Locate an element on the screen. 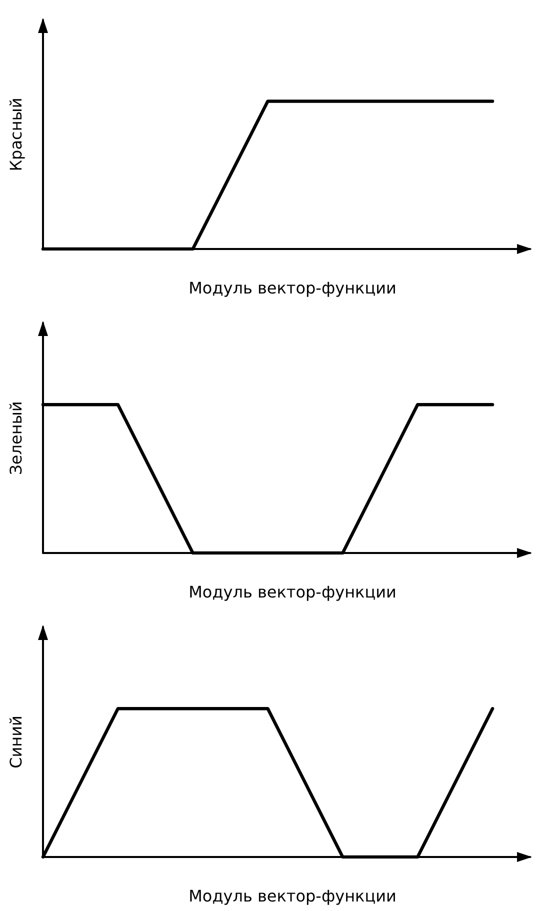  y-axis-title: Синий is located at coordinates (16, 742).